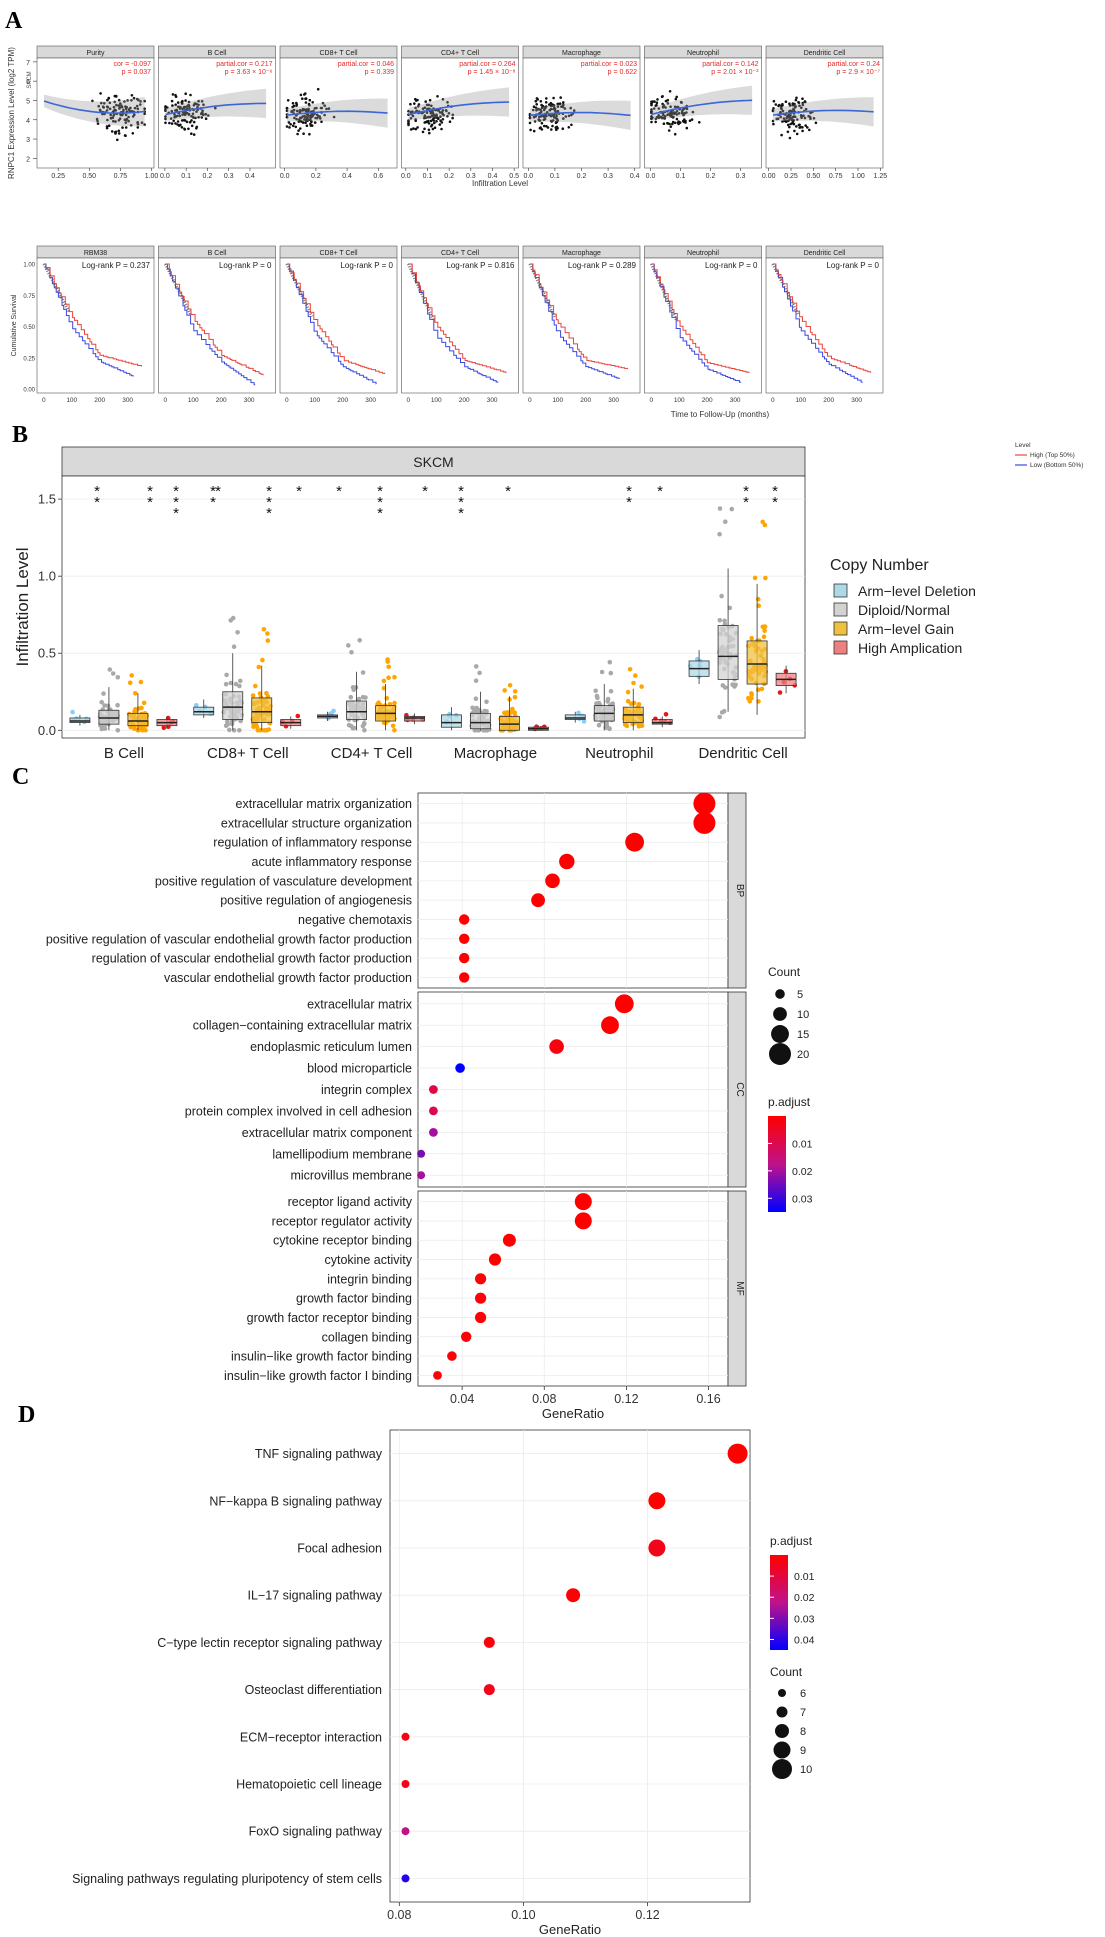 This screenshot has width=1105, height=1937. What do you see at coordinates (436, 400) in the screenshot?
I see `x-tick-label: 100` at bounding box center [436, 400].